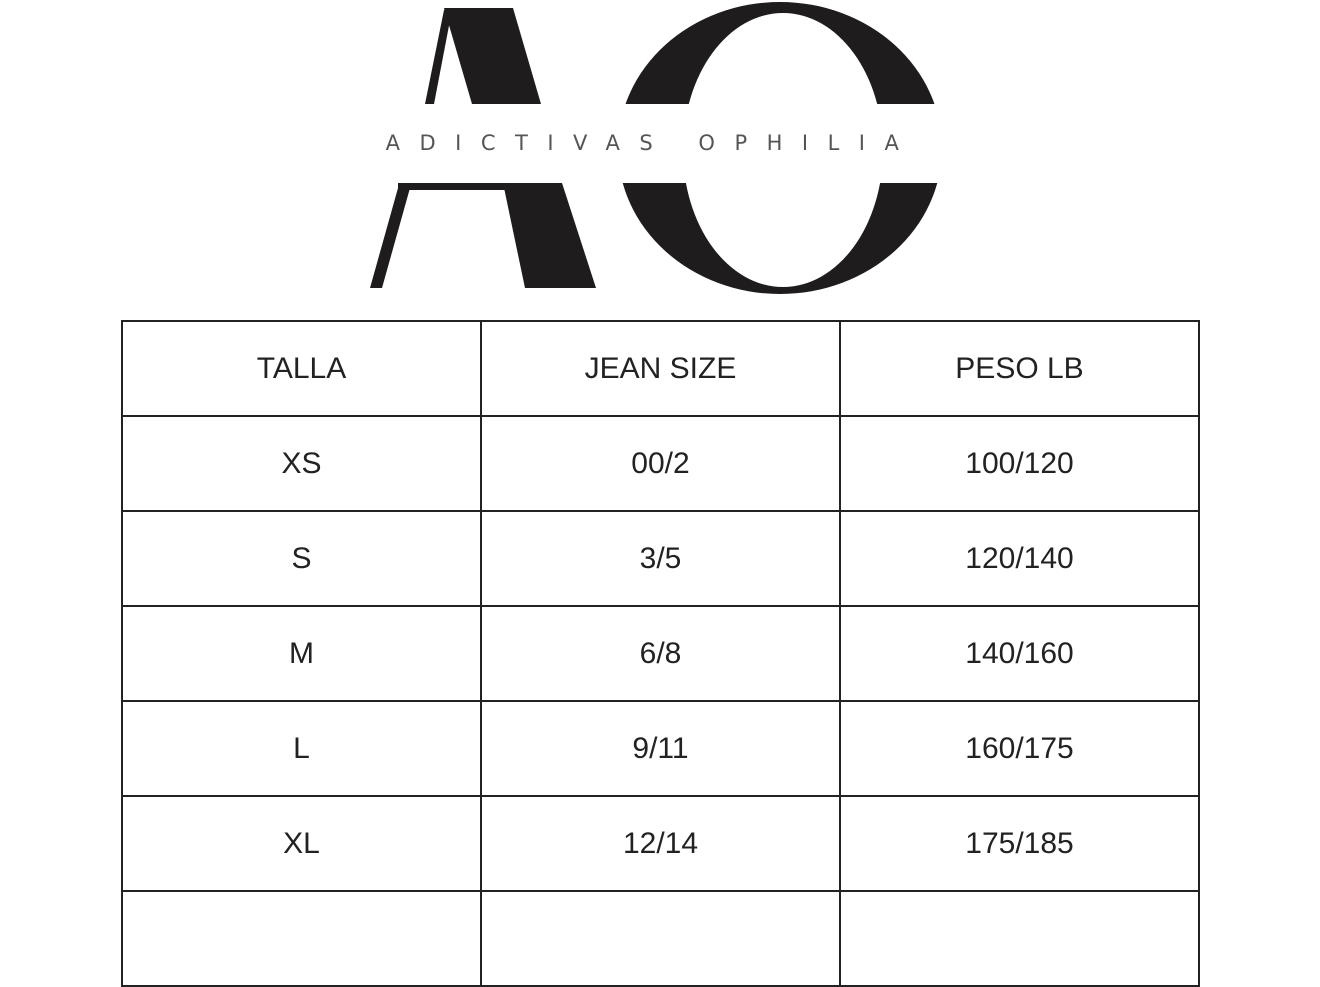  I want to click on header-talla: TALLA, so click(301, 368).